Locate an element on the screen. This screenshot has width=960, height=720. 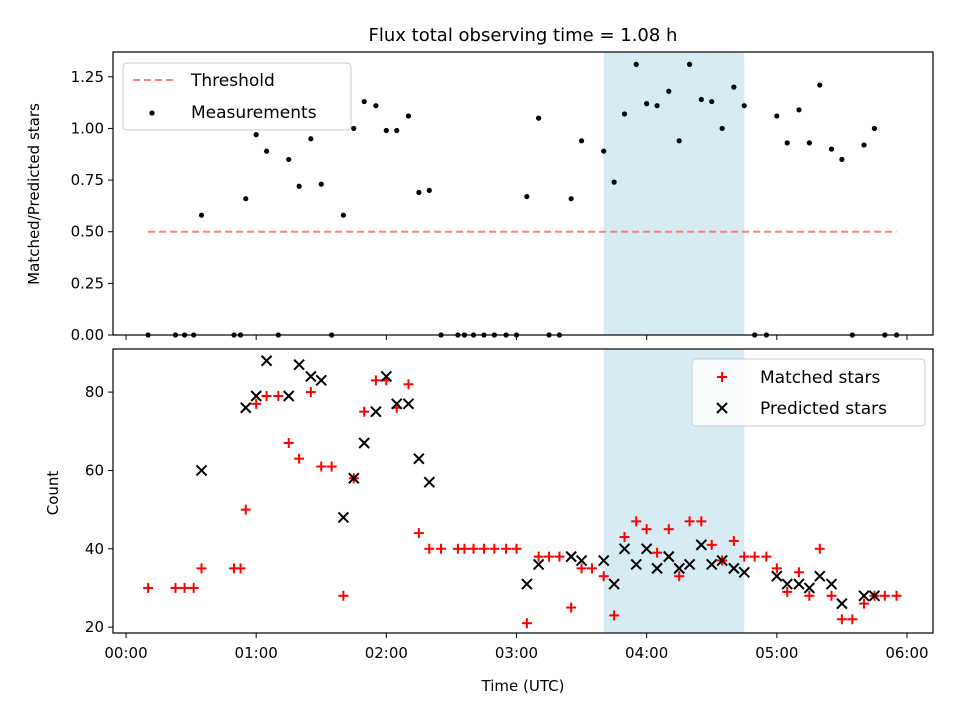
bottom-y-axis: 20 40 60 80 is located at coordinates (99, 509).